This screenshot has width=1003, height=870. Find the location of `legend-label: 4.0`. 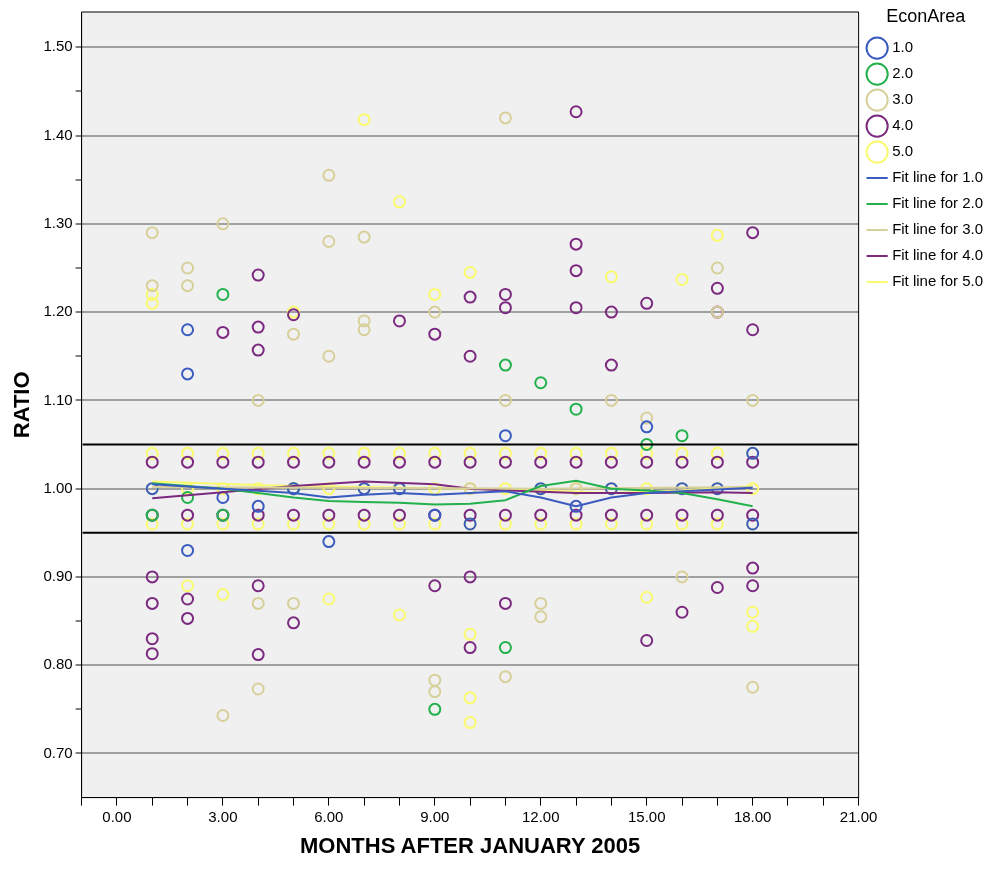

legend-label: 4.0 is located at coordinates (902, 125).